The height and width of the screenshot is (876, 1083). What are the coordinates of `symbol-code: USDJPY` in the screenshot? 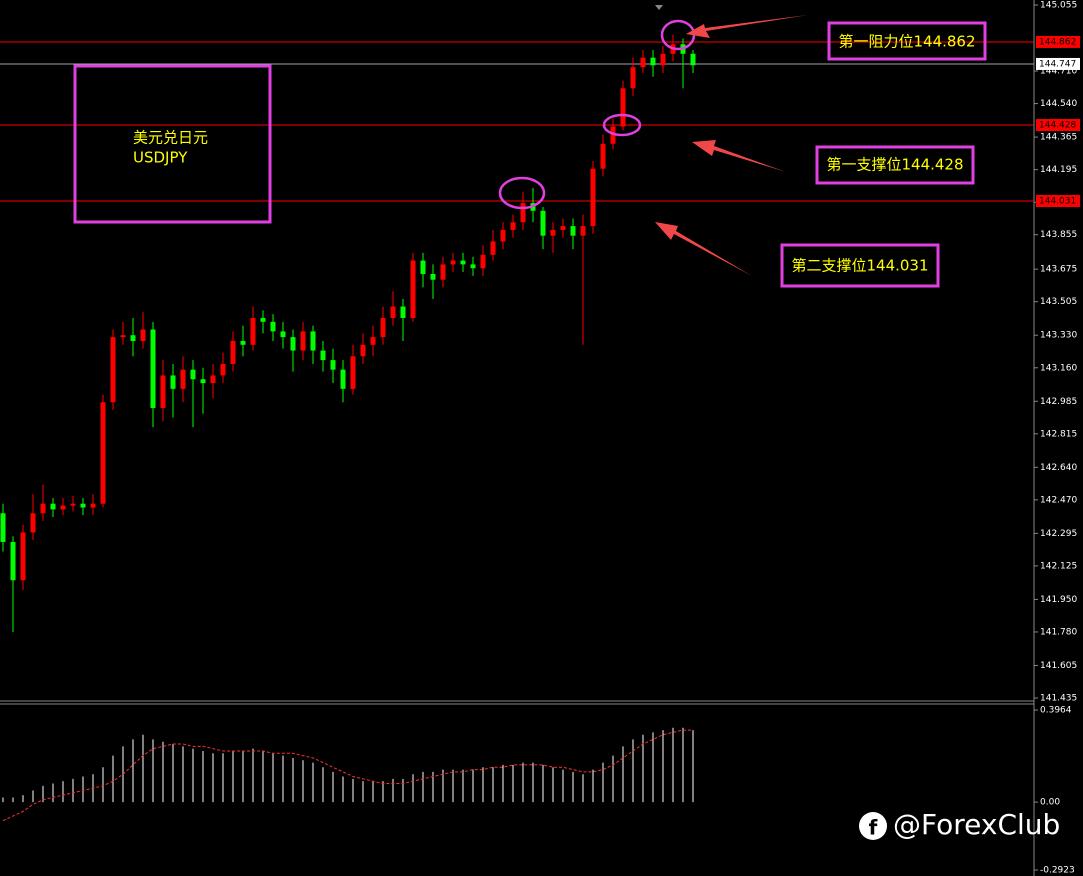 It's located at (160, 158).